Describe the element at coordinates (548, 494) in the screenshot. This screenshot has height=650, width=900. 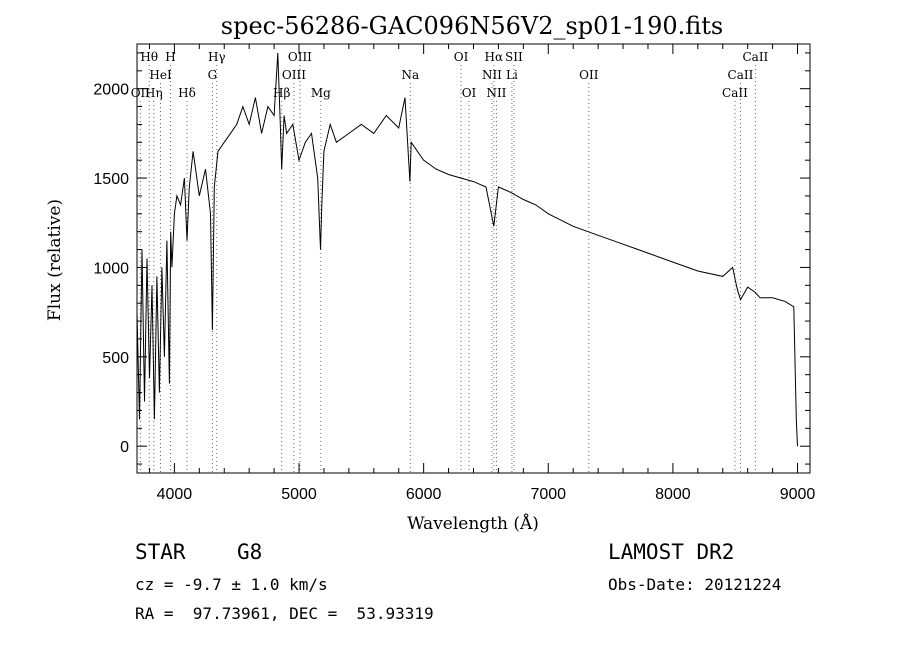
I see `x-tick-label: 7000` at that location.